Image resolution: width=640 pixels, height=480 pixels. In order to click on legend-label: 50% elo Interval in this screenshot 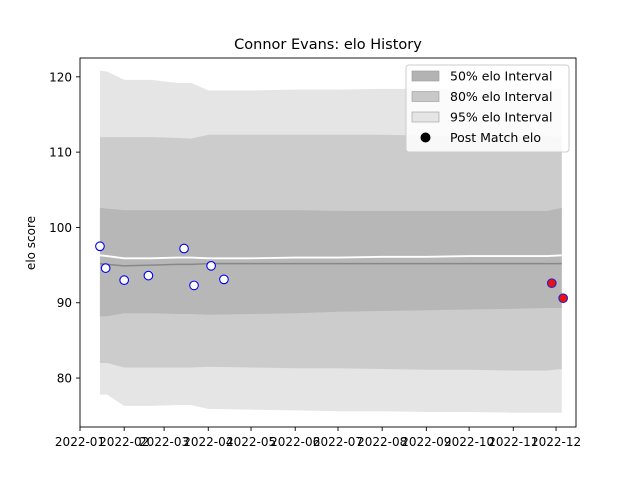, I will do `click(501, 76)`.